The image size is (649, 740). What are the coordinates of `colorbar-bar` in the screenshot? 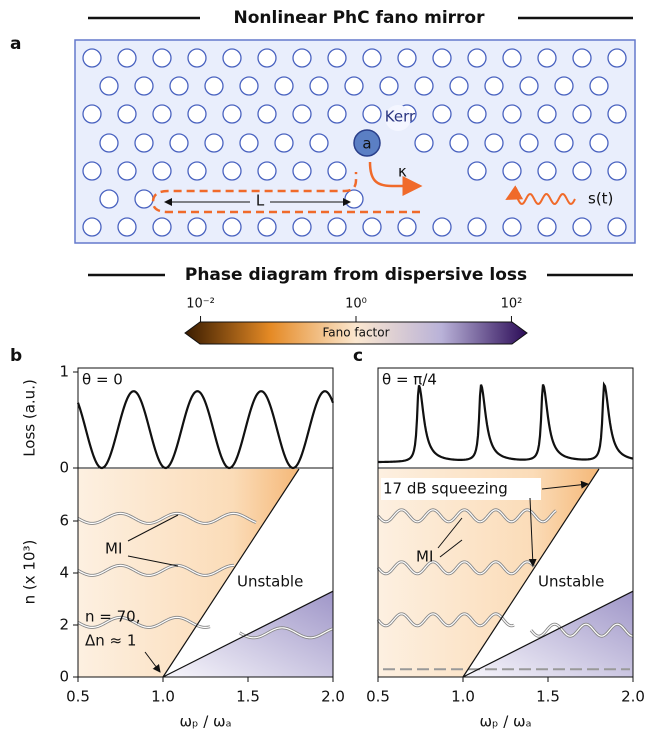 It's located at (356, 333).